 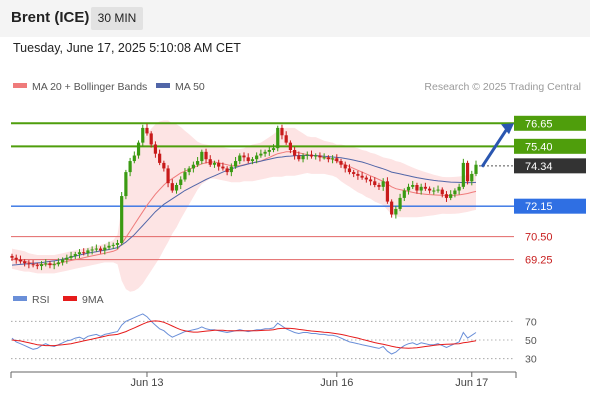 What do you see at coordinates (295, 18) in the screenshot?
I see `header-bar: Brent (ICE) 30 MIN` at bounding box center [295, 18].